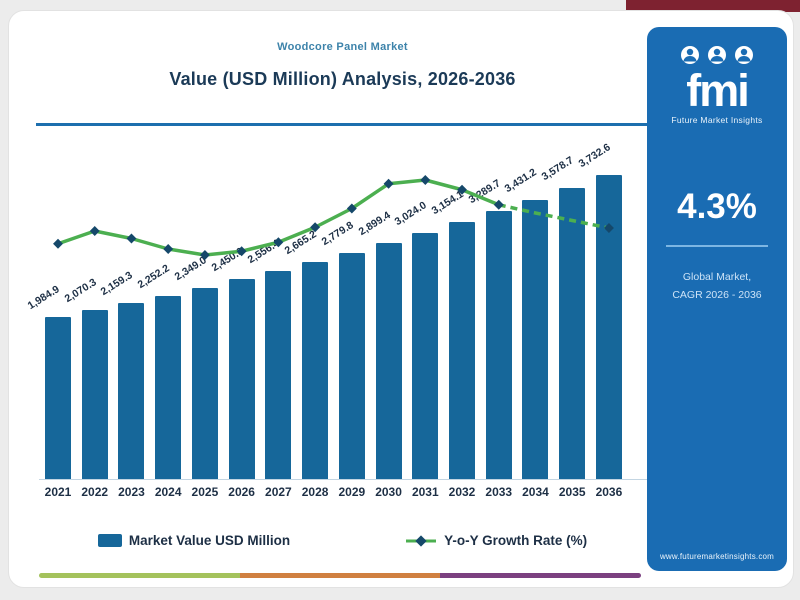 This screenshot has height=600, width=800. I want to click on bar-value-label: 2,899.4, so click(374, 223).